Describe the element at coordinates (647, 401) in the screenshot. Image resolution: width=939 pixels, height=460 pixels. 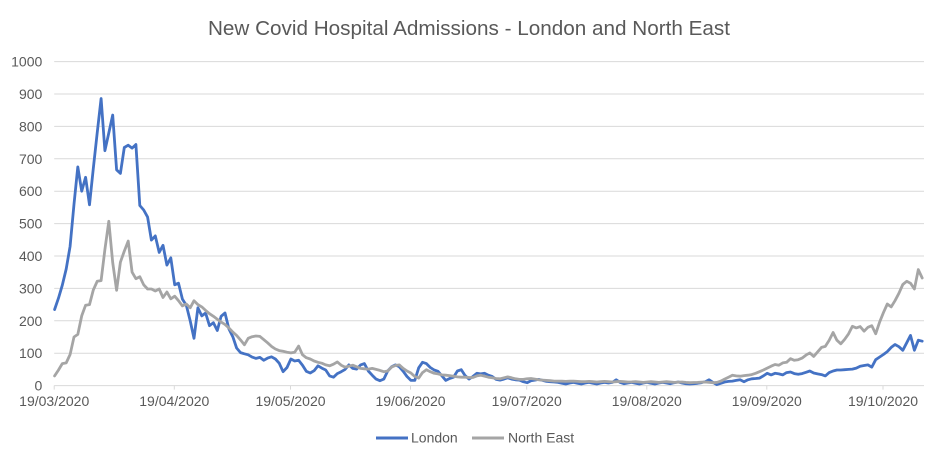
I see `svg-text: 19/08/2020` at that location.